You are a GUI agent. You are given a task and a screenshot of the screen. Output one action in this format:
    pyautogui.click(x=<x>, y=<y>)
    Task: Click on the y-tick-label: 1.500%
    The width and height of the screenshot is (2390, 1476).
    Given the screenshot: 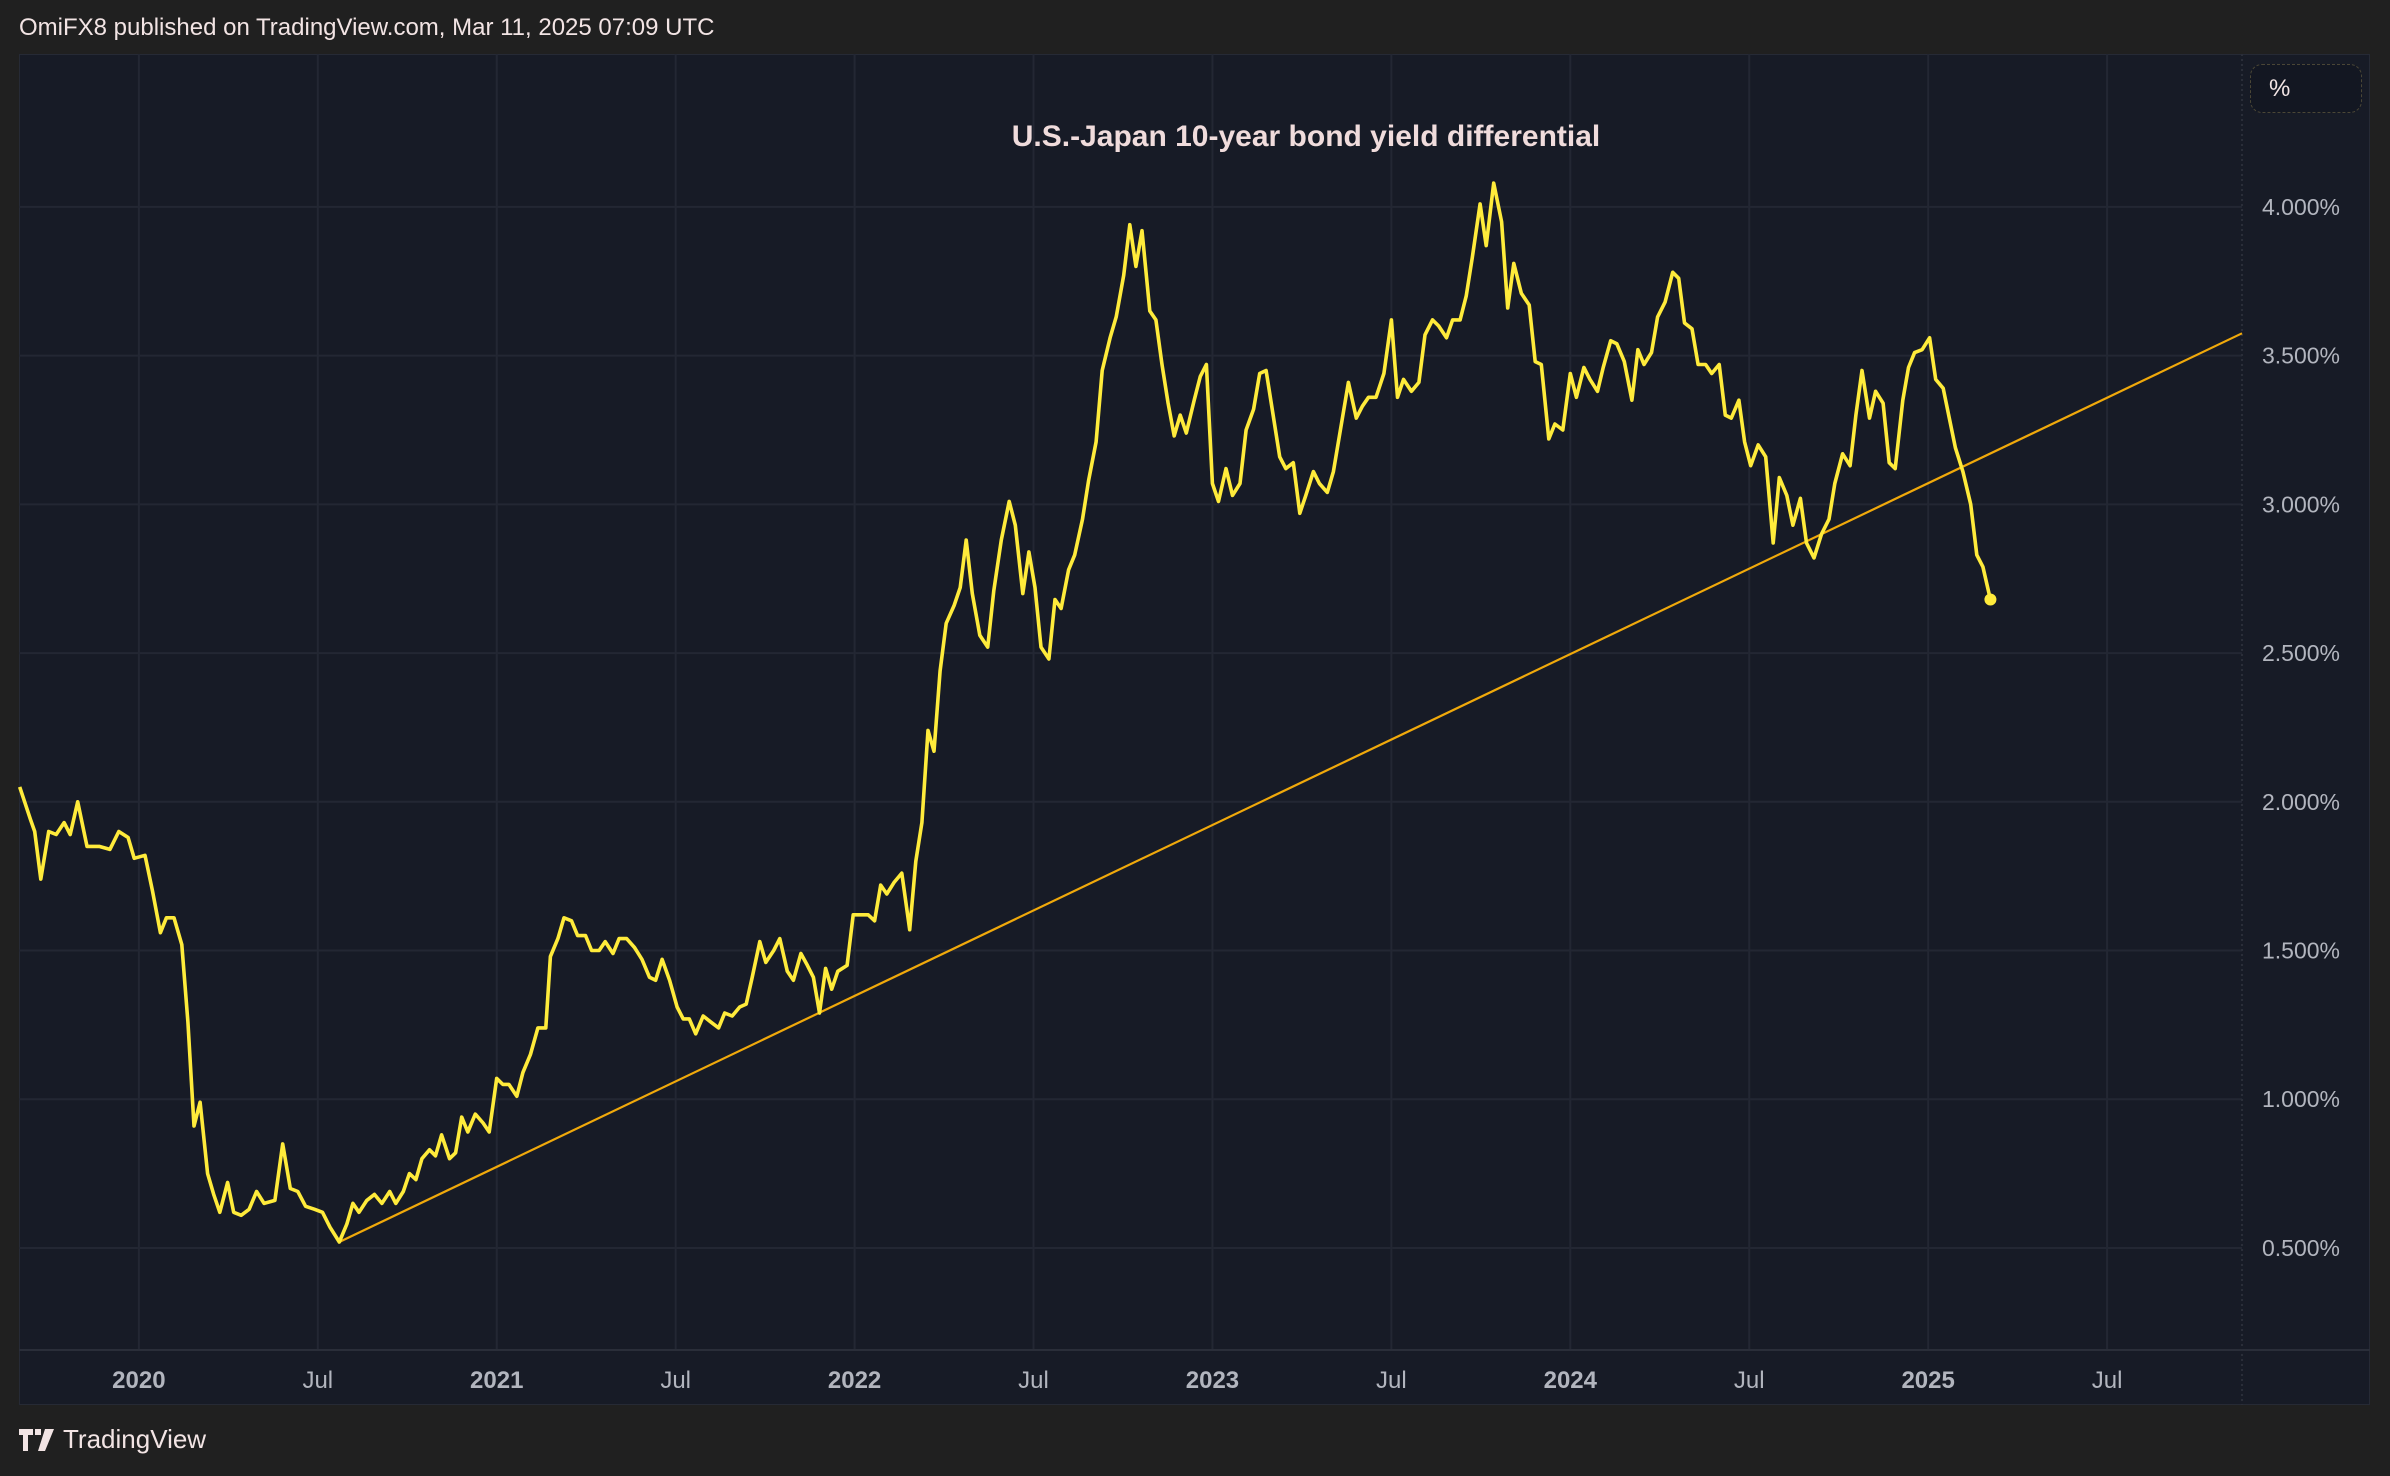 What is the action you would take?
    pyautogui.click(x=2301, y=951)
    